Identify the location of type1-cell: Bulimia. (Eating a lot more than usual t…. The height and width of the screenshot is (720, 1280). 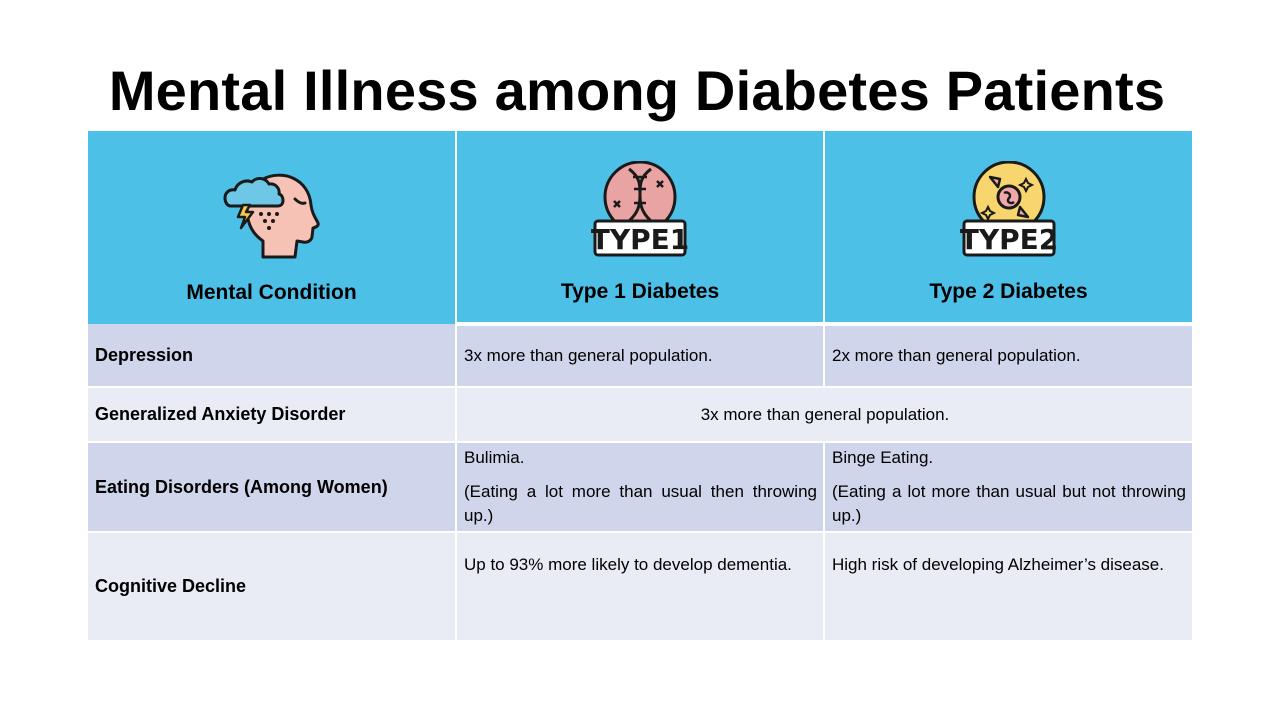
(640, 487).